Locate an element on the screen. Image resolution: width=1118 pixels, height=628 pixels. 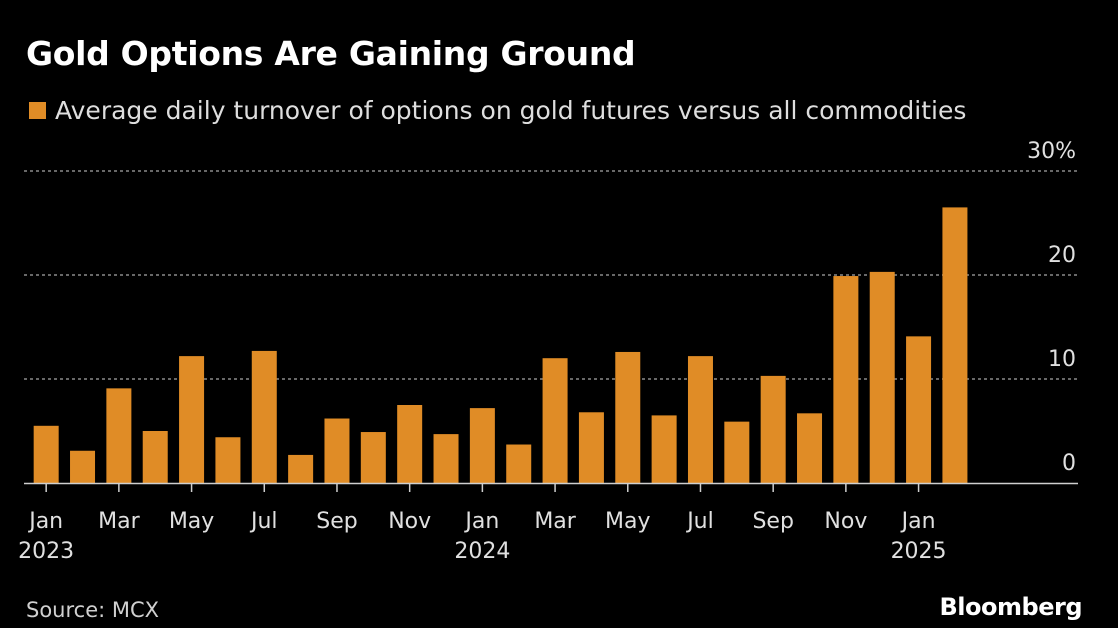
bar: Aug 2024: 5.9 is located at coordinates (737, 452).